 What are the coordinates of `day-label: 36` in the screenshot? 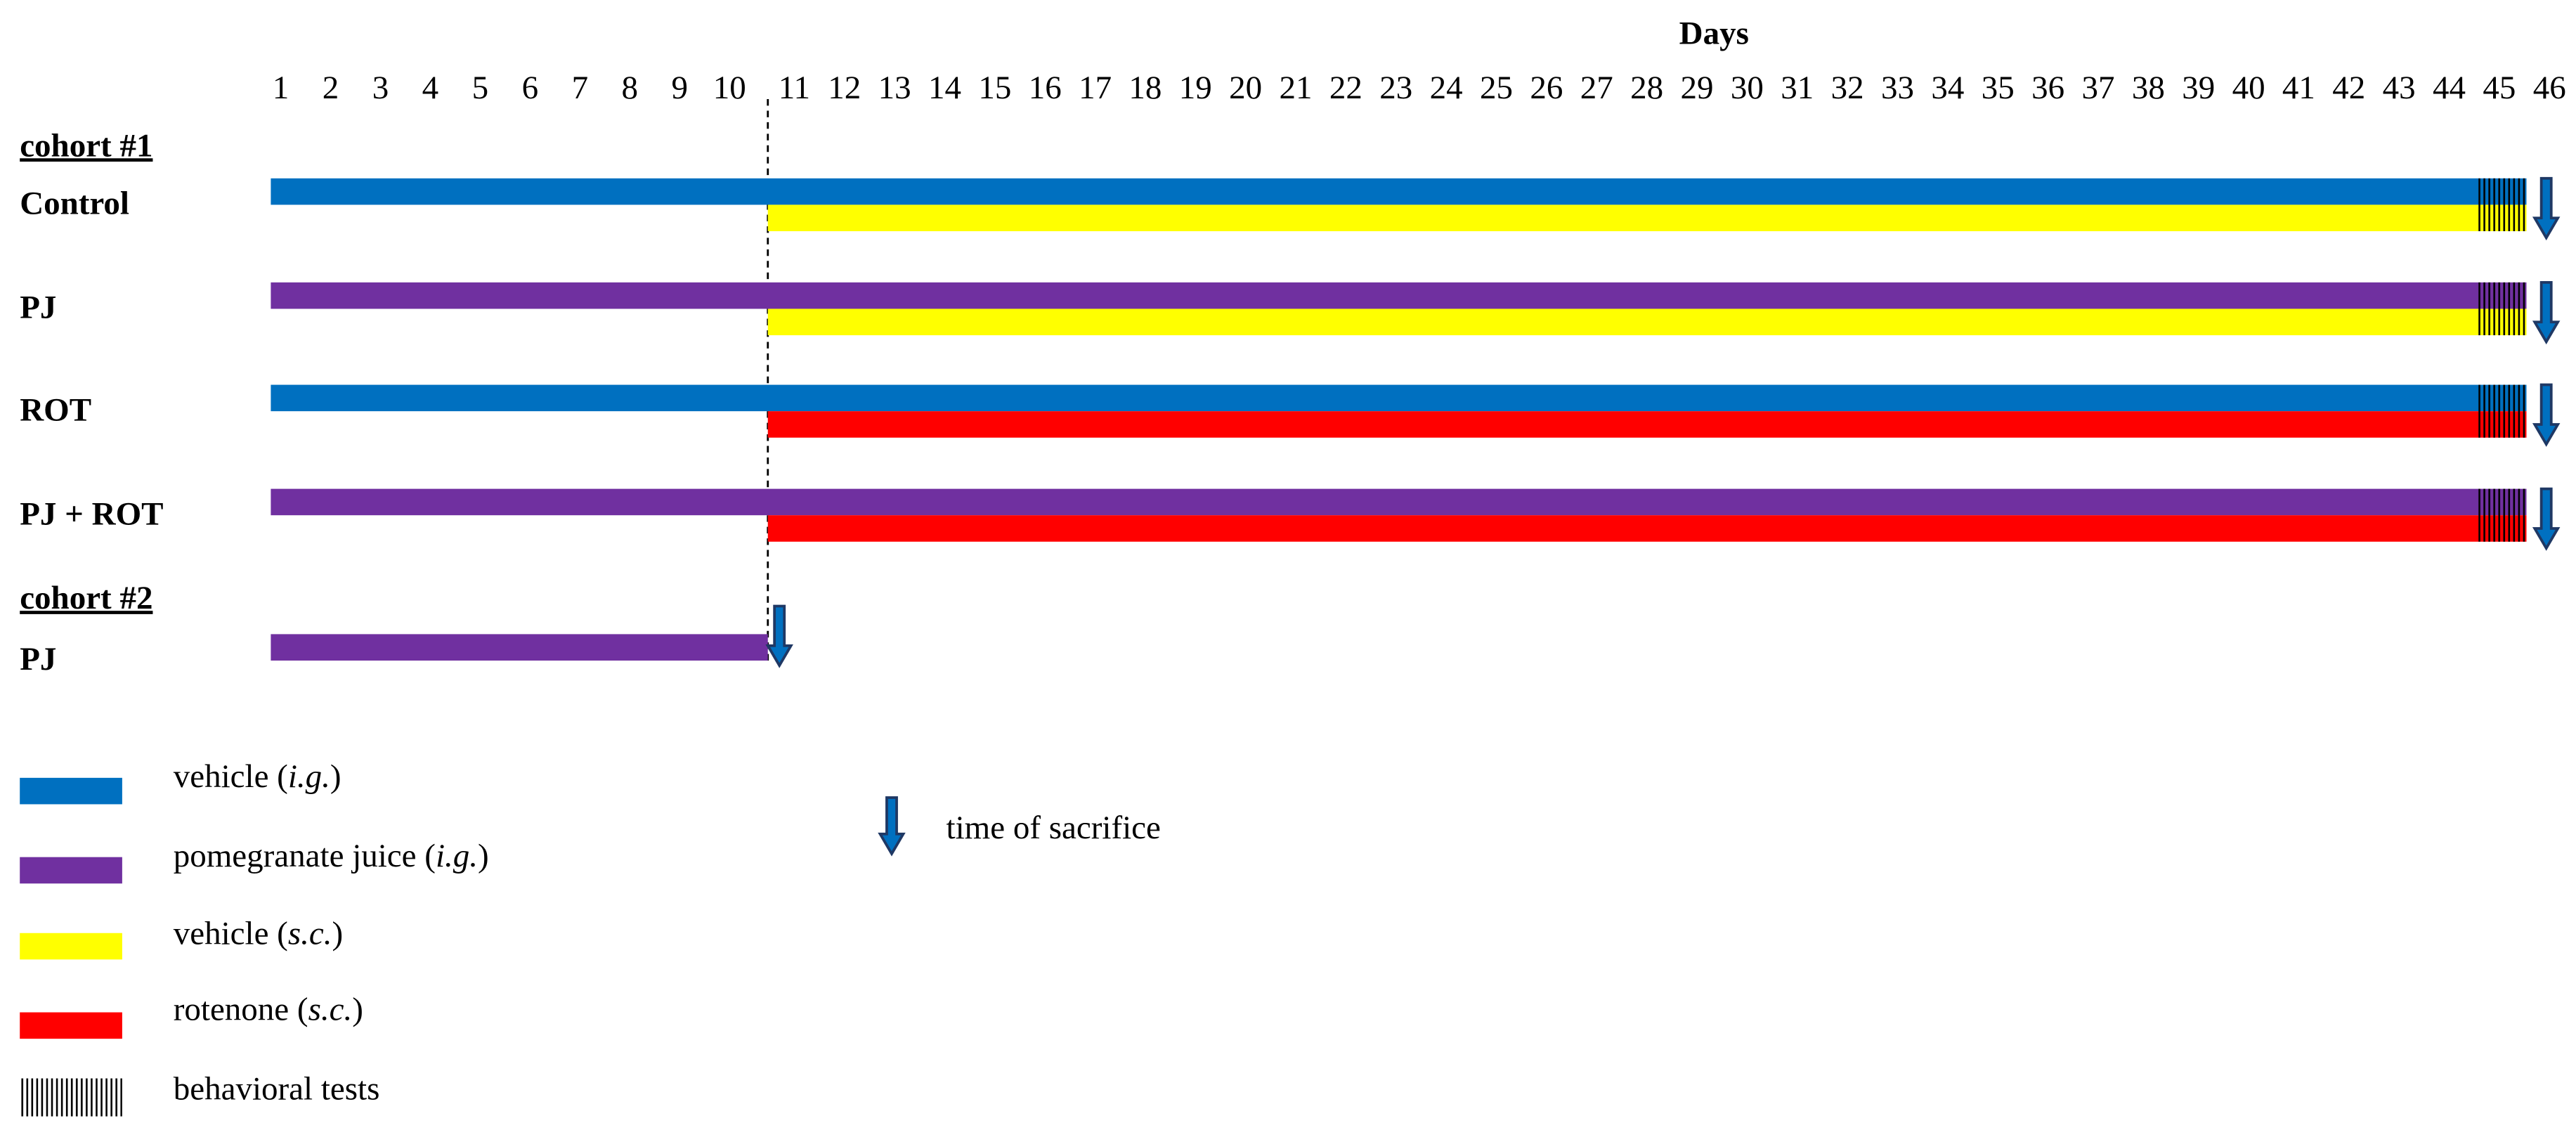 It's located at (2047, 88).